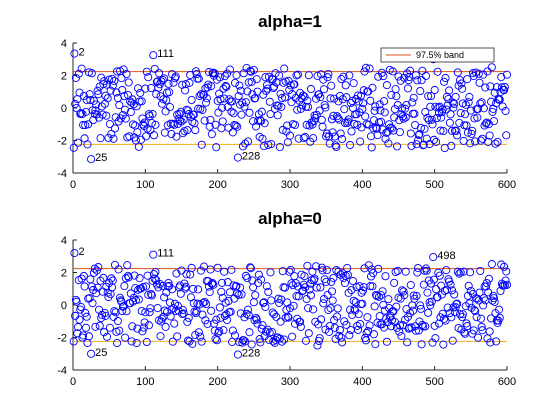  I want to click on y-tick-label: 0, so click(64, 109).